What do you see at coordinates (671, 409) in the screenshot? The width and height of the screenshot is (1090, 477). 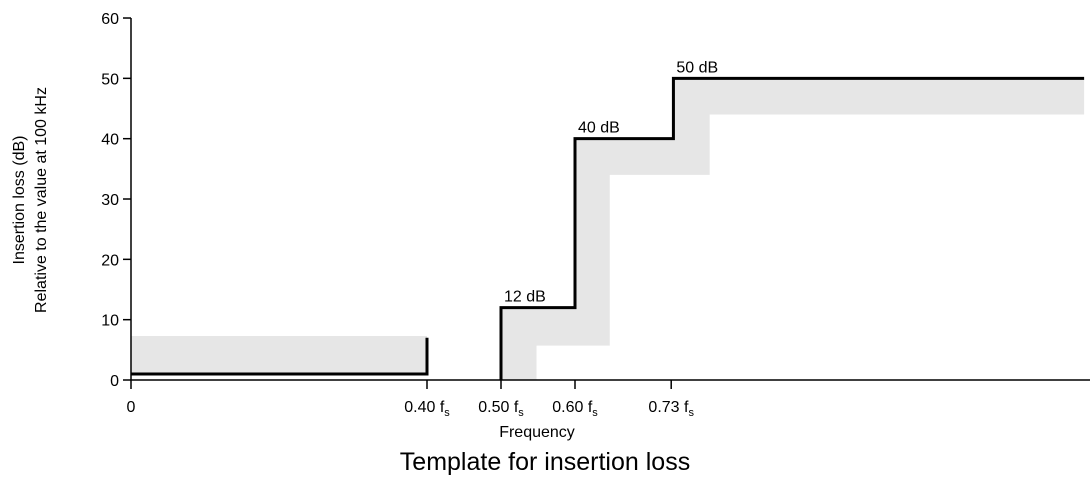 I see `x-tick-label: 0.73 fs` at bounding box center [671, 409].